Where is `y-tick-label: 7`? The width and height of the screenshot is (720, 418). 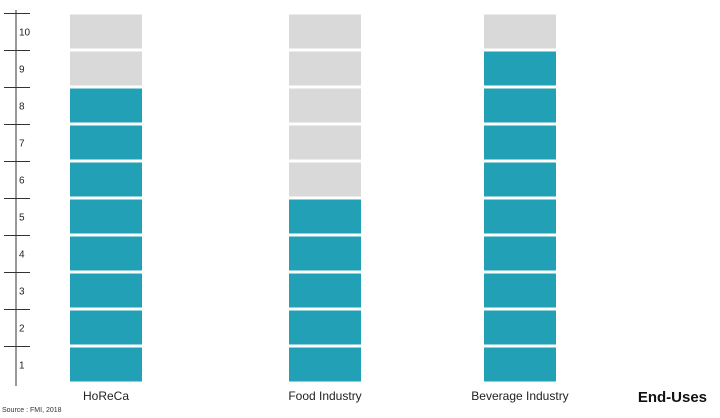
y-tick-label: 7 is located at coordinates (22, 144).